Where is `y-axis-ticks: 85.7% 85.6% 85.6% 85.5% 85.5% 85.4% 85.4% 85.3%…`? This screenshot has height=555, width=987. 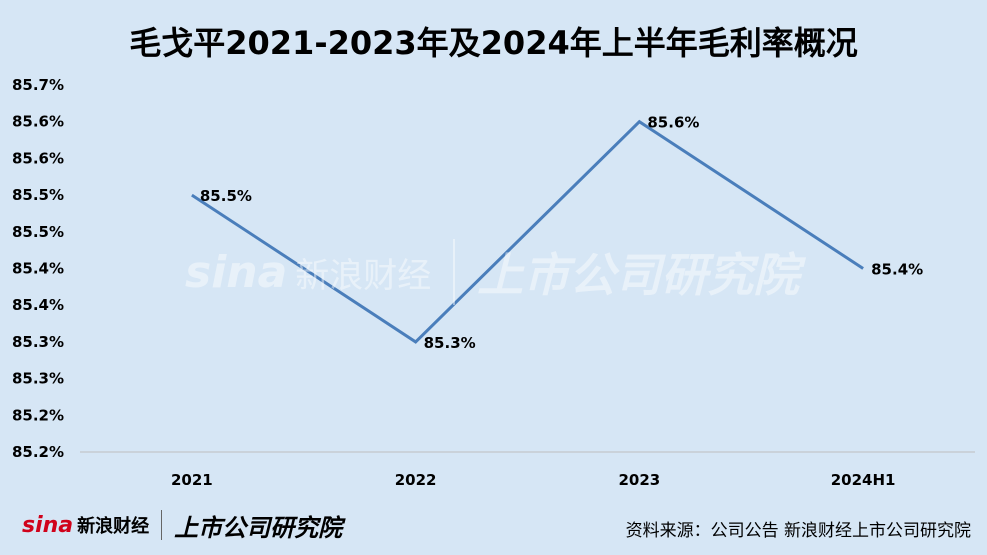
y-axis-ticks: 85.7% 85.6% 85.6% 85.5% 85.5% 85.4% 85.4% 85.3%… is located at coordinates (38, 268).